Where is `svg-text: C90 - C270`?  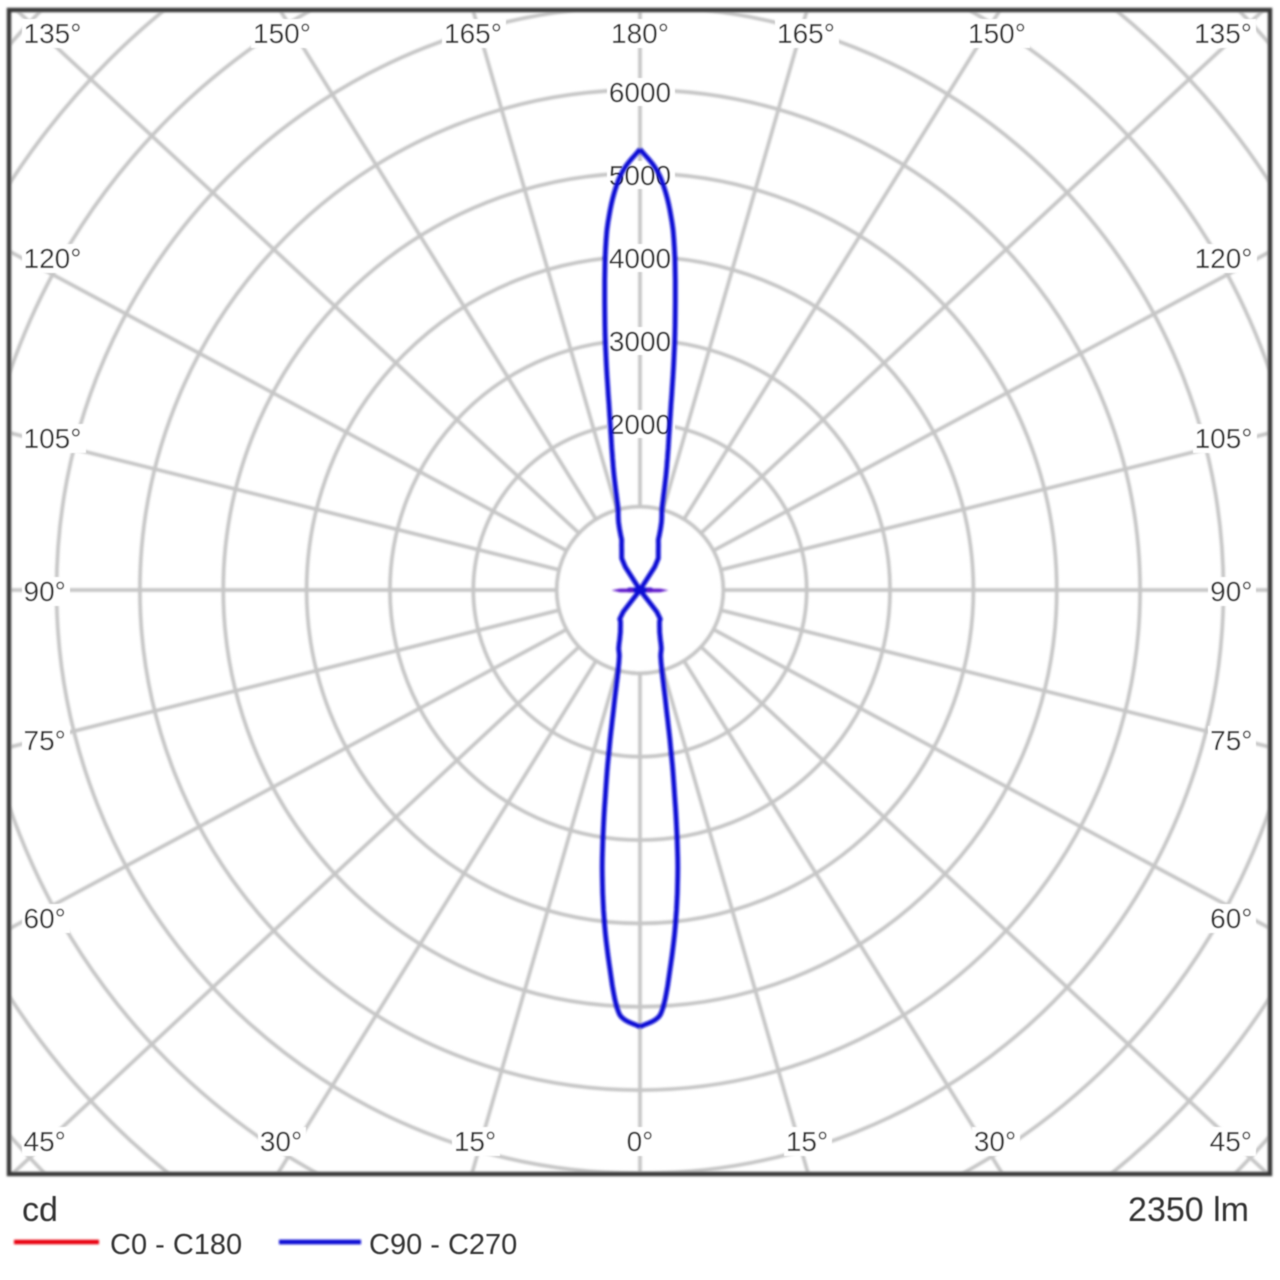
svg-text: C90 - C270 is located at coordinates (443, 1245).